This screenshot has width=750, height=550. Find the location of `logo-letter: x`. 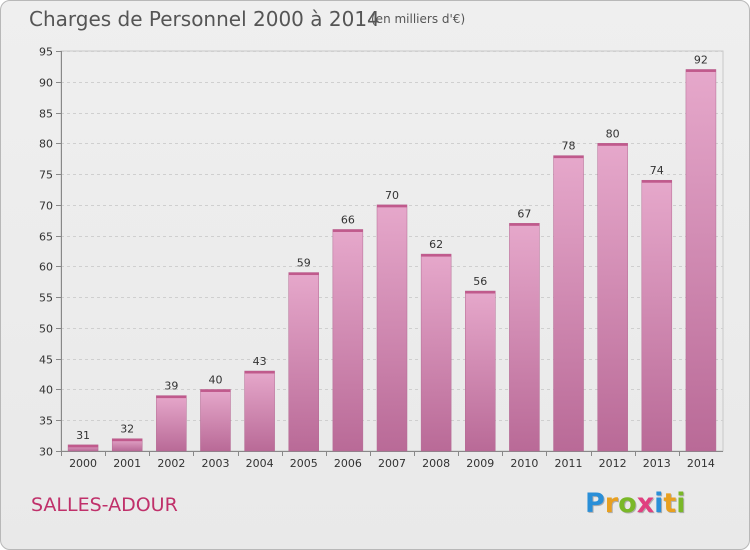

logo-letter: x is located at coordinates (645, 503).